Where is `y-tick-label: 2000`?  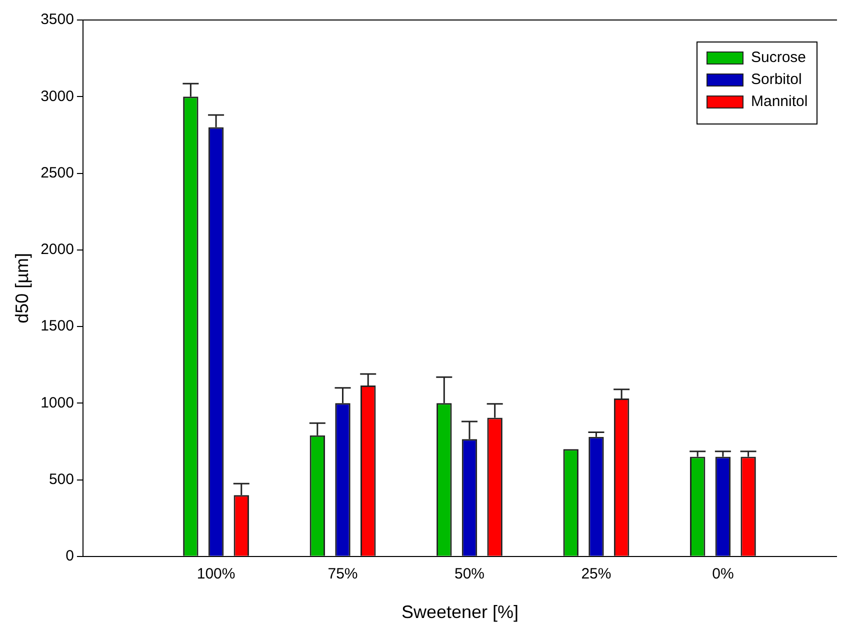
y-tick-label: 2000 is located at coordinates (57, 249).